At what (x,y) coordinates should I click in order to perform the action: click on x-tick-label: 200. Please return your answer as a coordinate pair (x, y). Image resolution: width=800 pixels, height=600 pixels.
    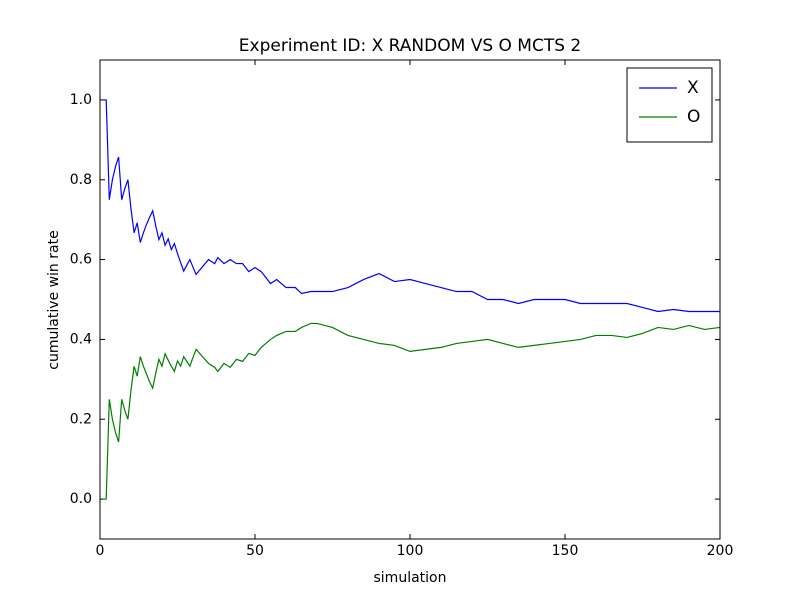
    Looking at the image, I should click on (720, 551).